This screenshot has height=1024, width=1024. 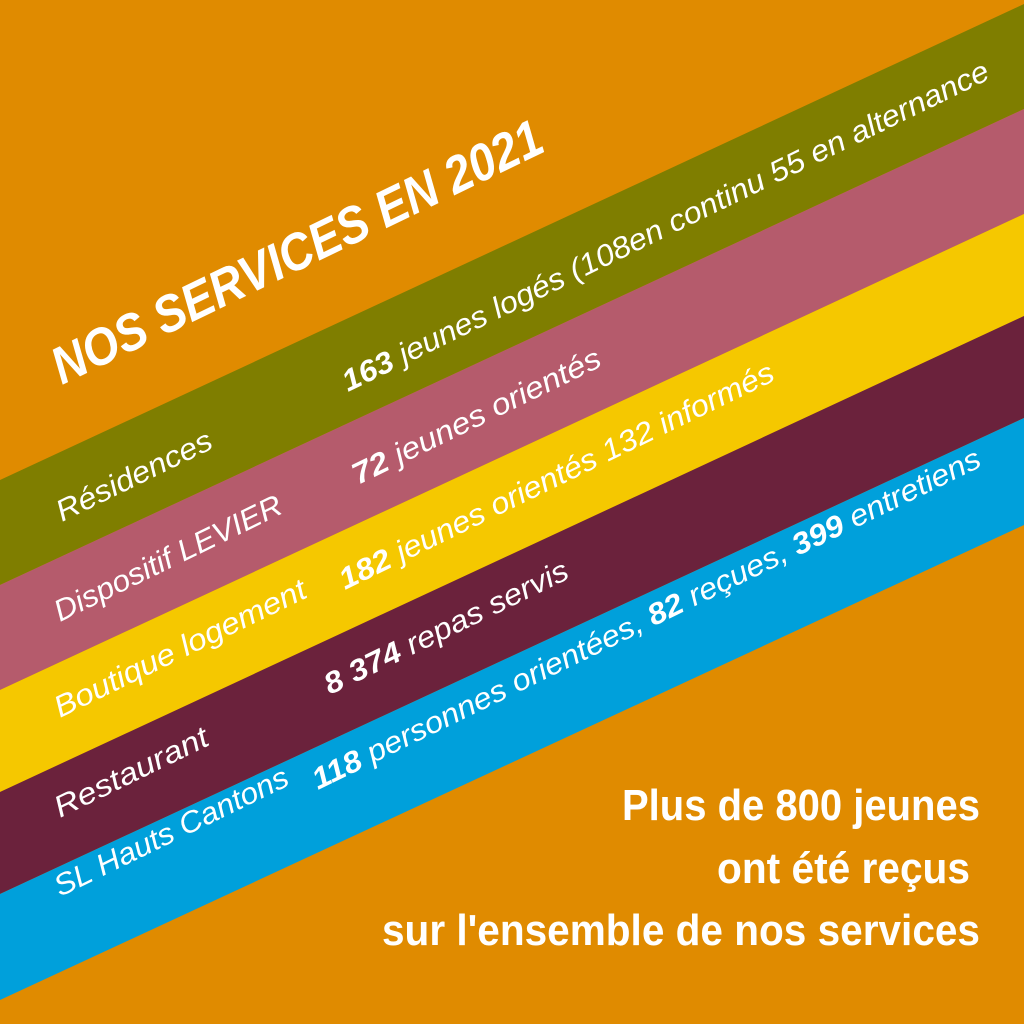 I want to click on summary-line-1: Plus de 800 jeunes, so click(x=801, y=805).